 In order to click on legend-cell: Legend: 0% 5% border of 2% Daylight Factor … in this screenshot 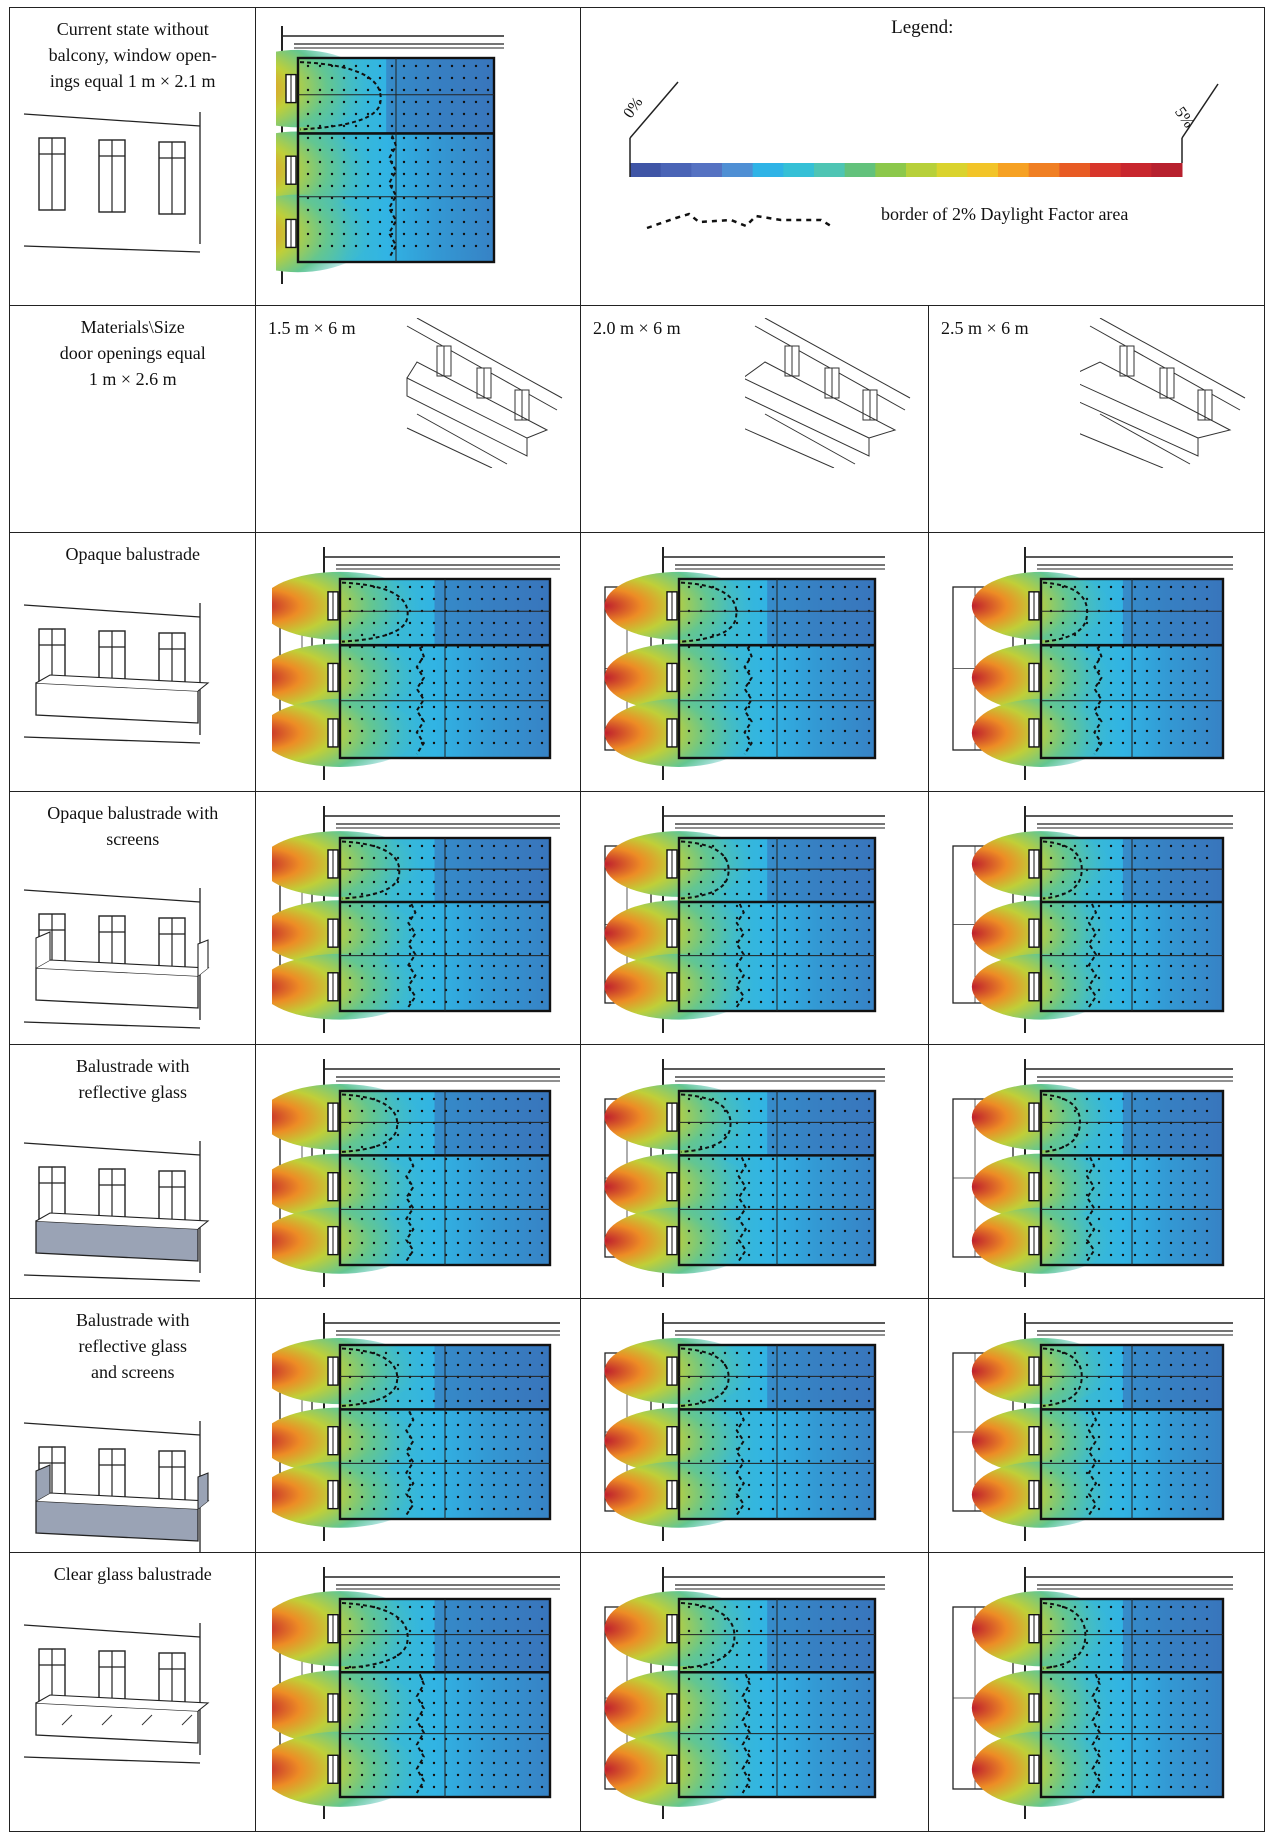, I will do `click(922, 157)`.